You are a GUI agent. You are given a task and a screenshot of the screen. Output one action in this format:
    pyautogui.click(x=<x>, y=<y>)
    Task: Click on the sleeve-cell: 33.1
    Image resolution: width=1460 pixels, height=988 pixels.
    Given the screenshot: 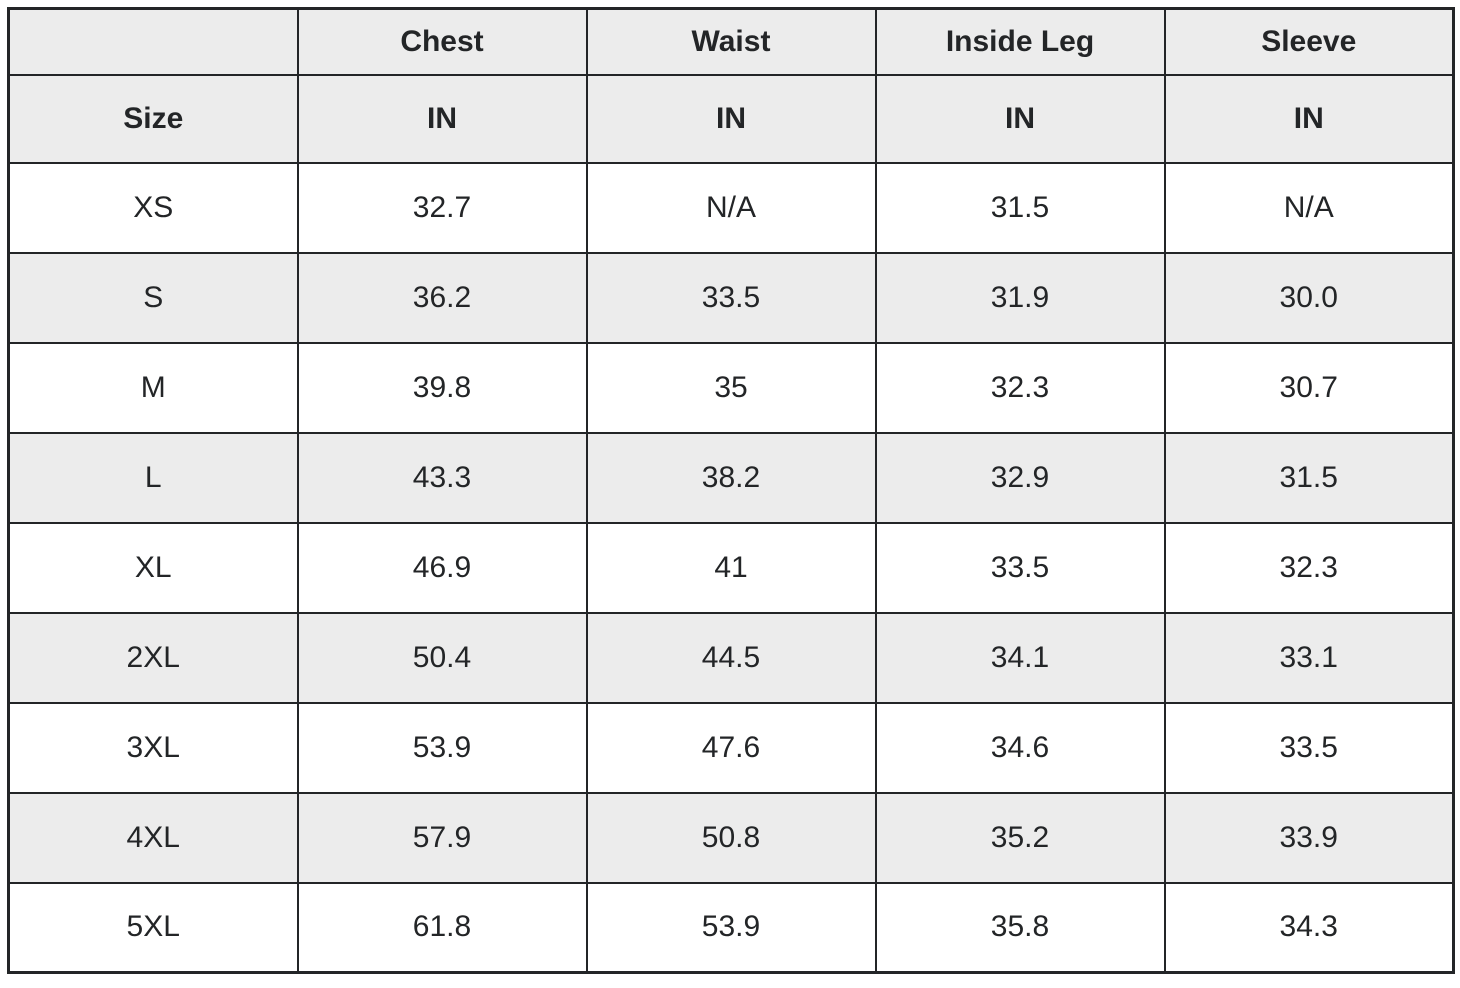 What is the action you would take?
    pyautogui.click(x=1309, y=657)
    